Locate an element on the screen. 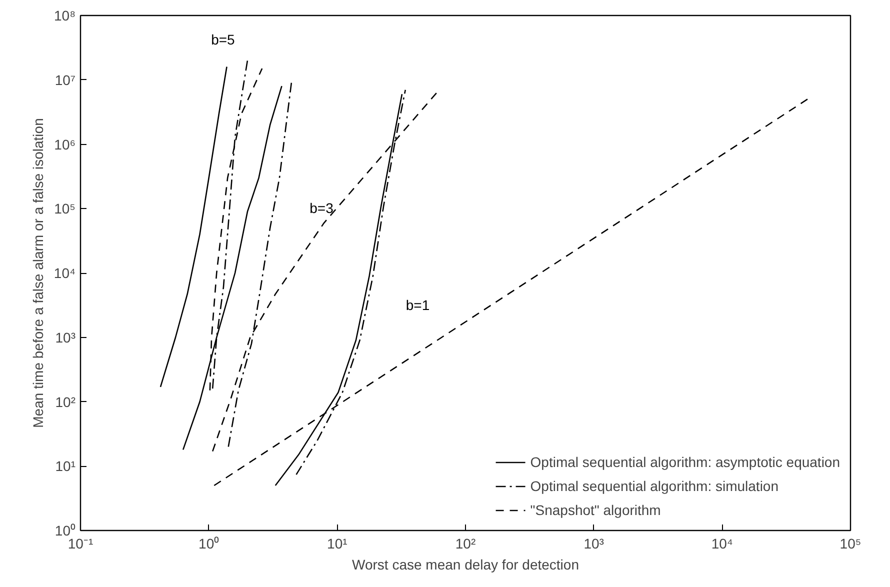 This screenshot has width=890, height=587. x-tick-label: 10² is located at coordinates (465, 544).